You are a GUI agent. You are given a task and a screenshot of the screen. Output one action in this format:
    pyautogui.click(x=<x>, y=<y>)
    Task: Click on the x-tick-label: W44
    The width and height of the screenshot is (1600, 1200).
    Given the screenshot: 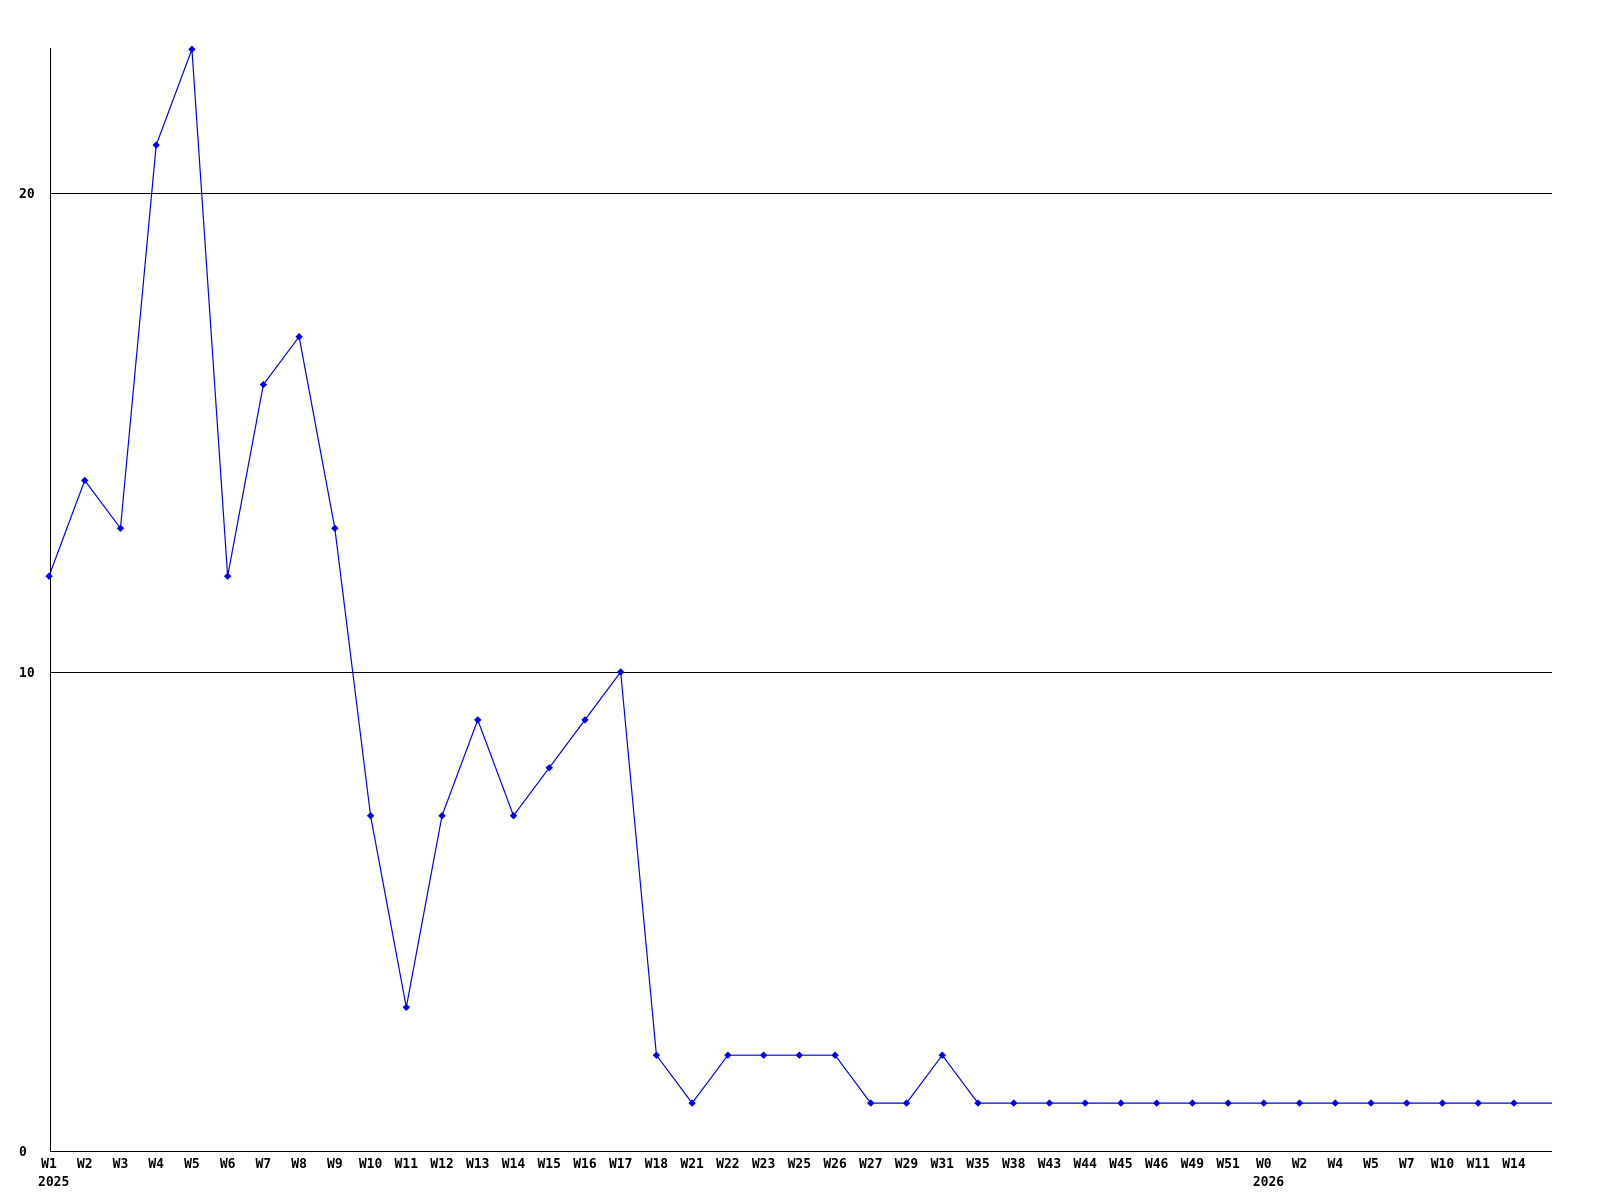 What is the action you would take?
    pyautogui.click(x=1085, y=1164)
    